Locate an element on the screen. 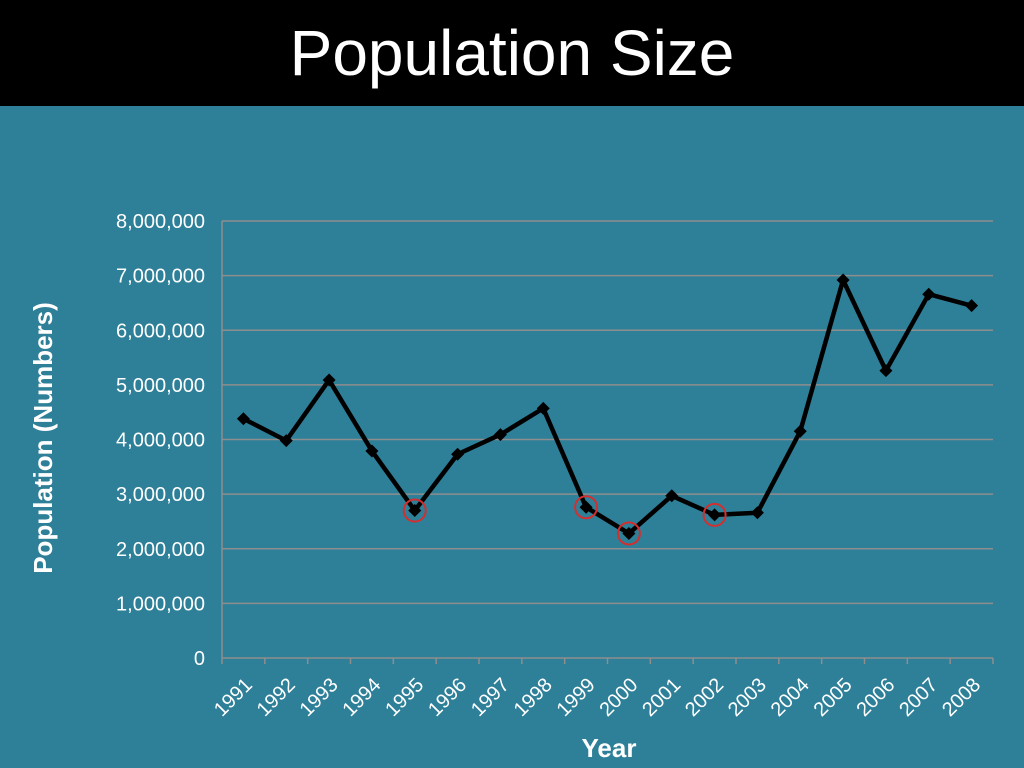 The image size is (1024, 768). x-tick-label: 1999 is located at coordinates (576, 697).